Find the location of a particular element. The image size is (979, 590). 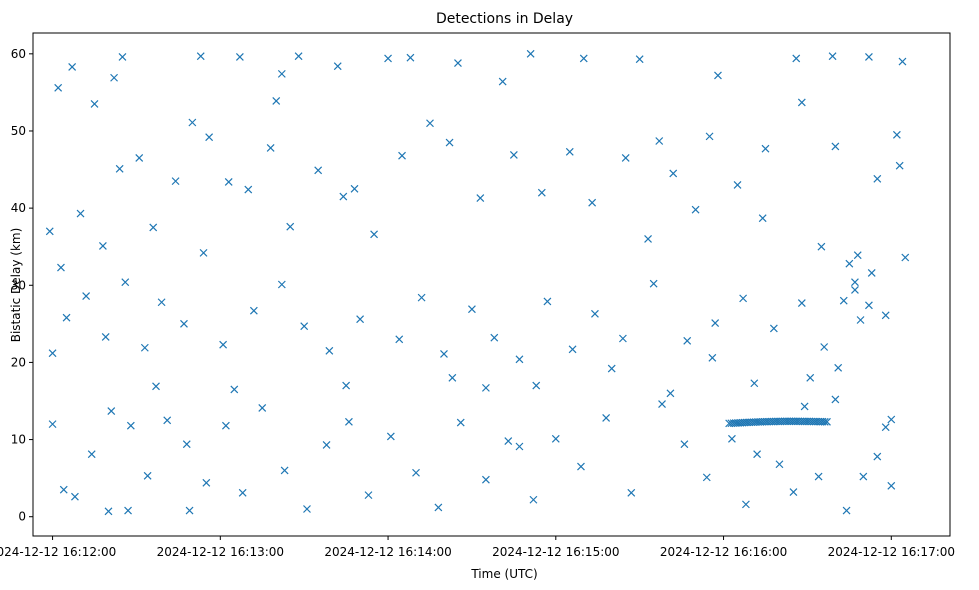

x-tick-label: 2024-12-12 16:16:00 is located at coordinates (723, 552).